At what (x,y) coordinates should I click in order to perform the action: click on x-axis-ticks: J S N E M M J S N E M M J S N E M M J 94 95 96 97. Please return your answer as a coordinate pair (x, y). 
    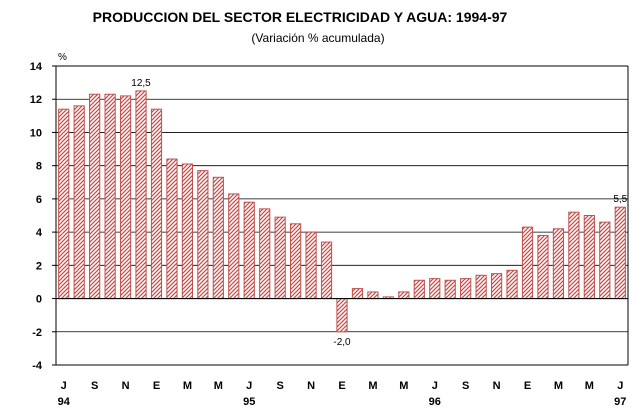
    Looking at the image, I should click on (342, 394).